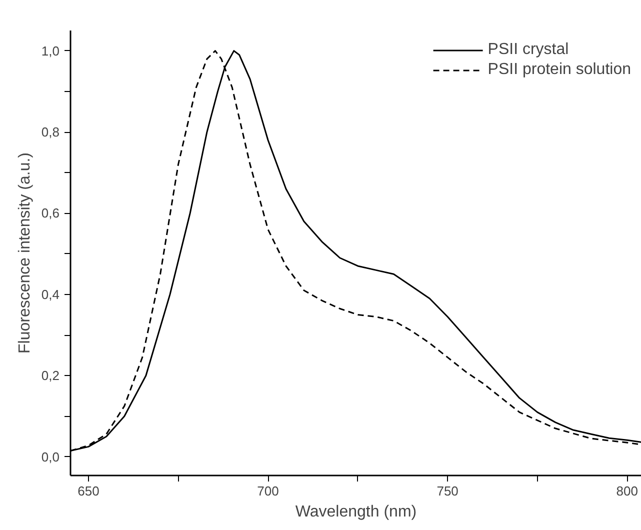 Image resolution: width=641 pixels, height=530 pixels. Describe the element at coordinates (50, 294) in the screenshot. I see `y-tick-label: 0,4` at that location.